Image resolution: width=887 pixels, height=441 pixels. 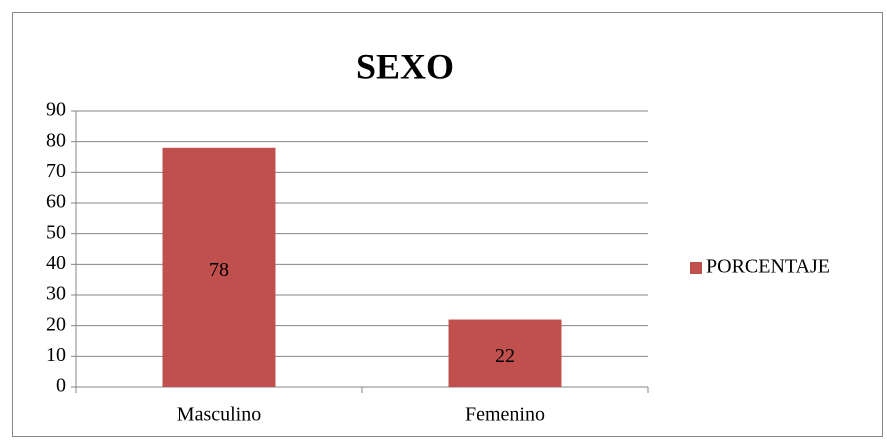 I want to click on legend-swatch, so click(x=696, y=268).